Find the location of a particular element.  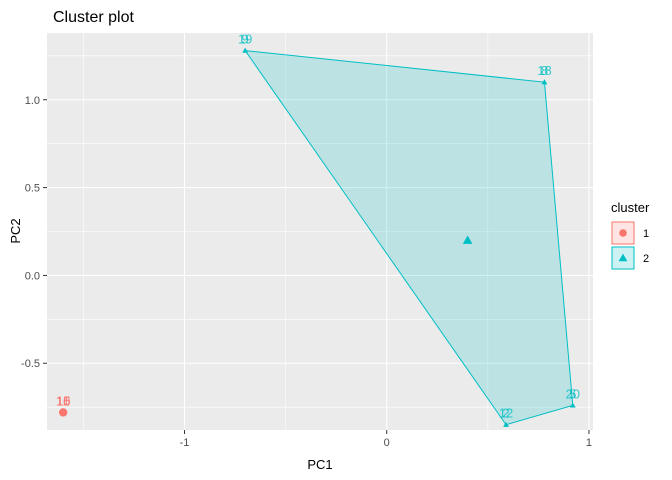

point-label-11: 11 is located at coordinates (63, 400).